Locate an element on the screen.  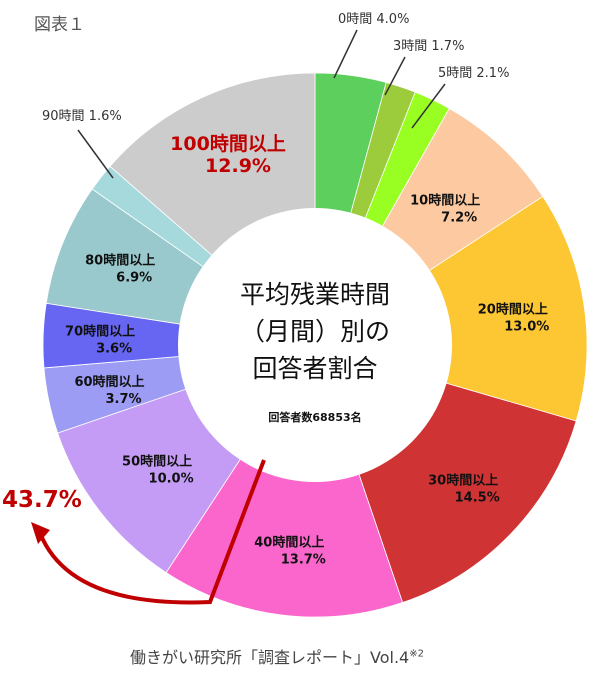
slice-label-9: 70時間以上 3.6% is located at coordinates (100, 340).